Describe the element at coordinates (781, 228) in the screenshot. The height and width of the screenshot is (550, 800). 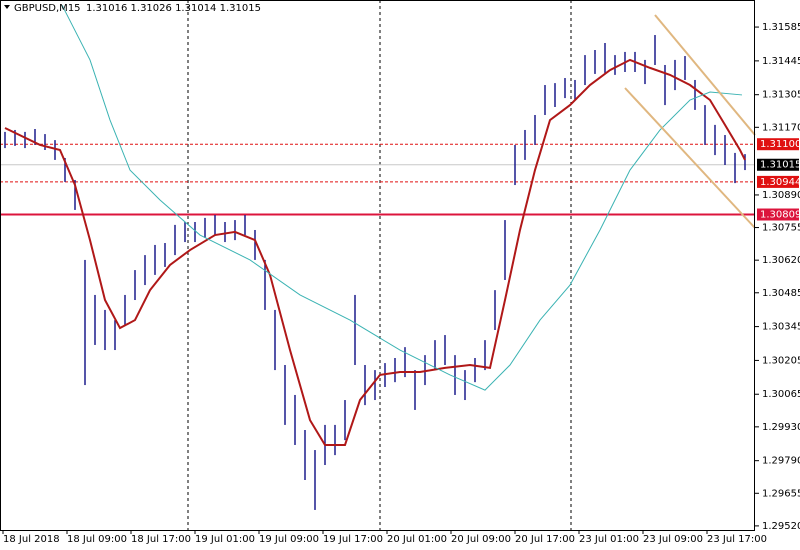
I see `y-tick-label: 1.30755` at that location.